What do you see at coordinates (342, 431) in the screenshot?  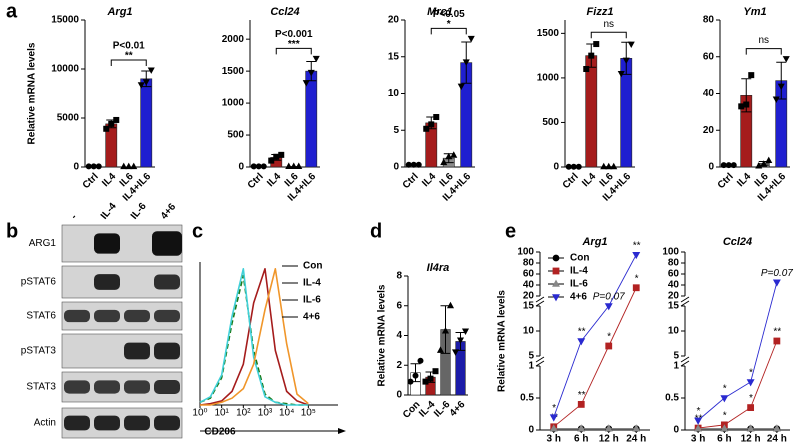 I see `axis-arrow-head` at bounding box center [342, 431].